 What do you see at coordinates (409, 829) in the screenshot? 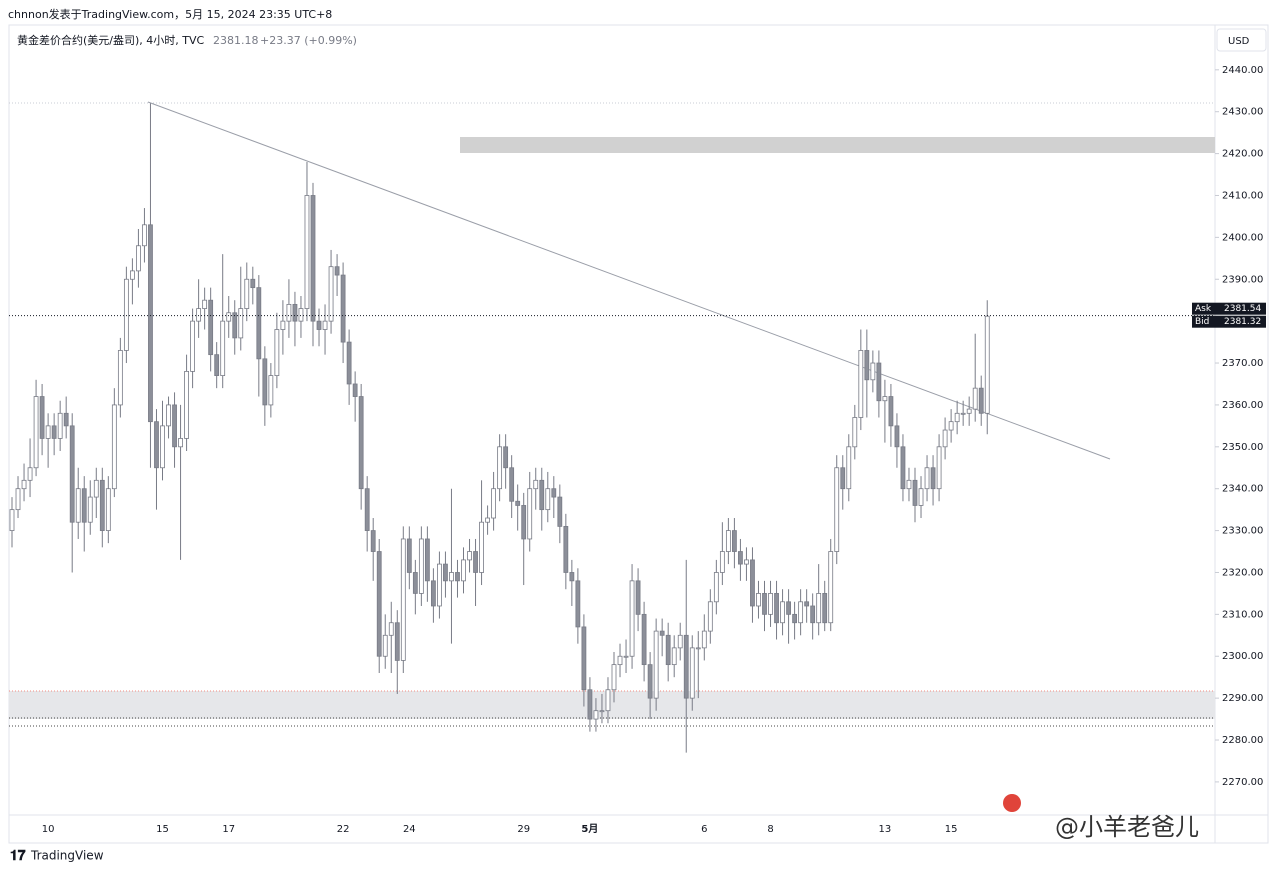
I see `x-tick-label: 24` at bounding box center [409, 829].